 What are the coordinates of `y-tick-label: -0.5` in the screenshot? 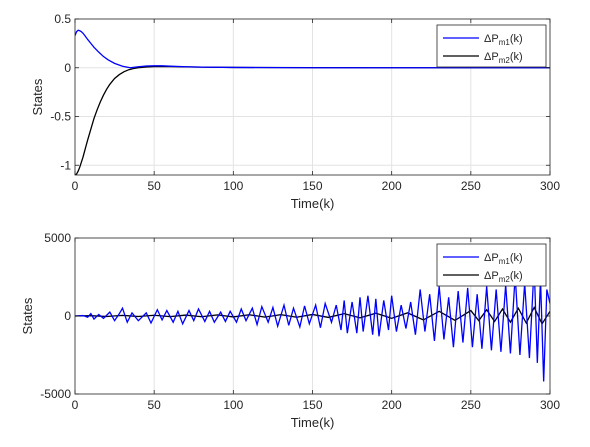 It's located at (60, 117).